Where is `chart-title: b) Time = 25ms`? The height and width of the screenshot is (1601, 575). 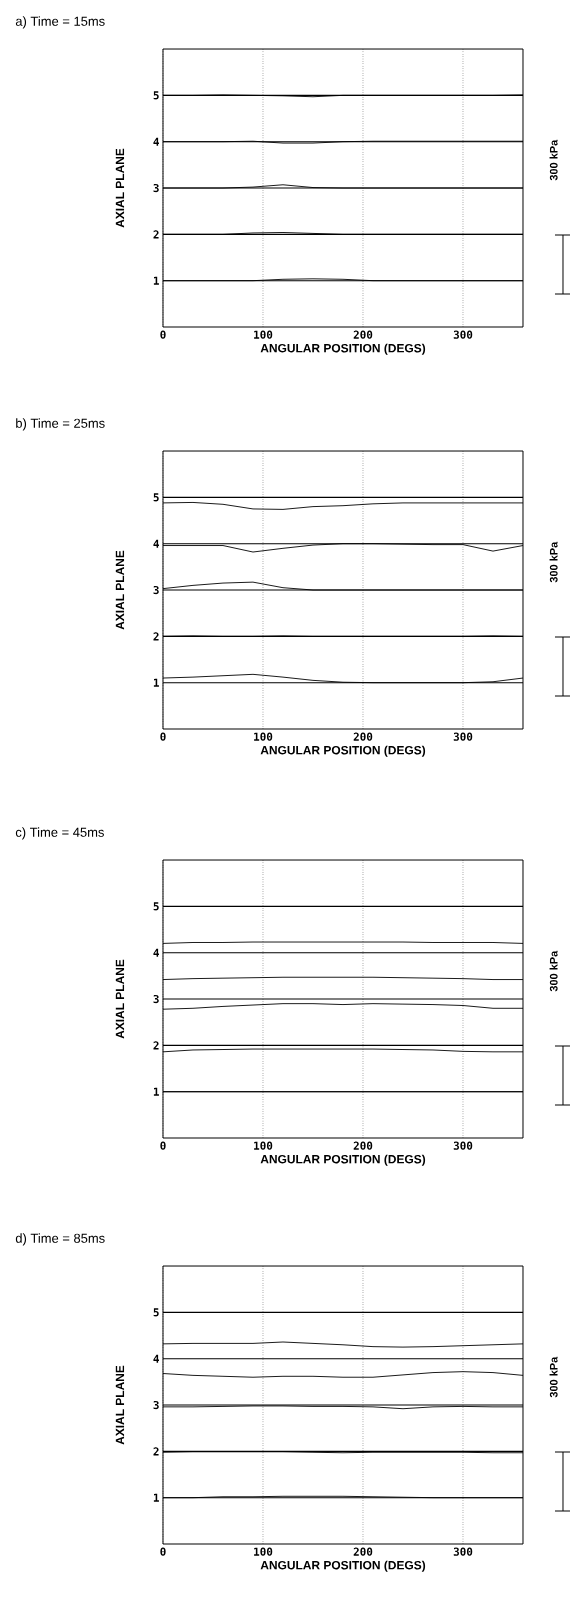
chart-title: b) Time = 25ms is located at coordinates (60, 424).